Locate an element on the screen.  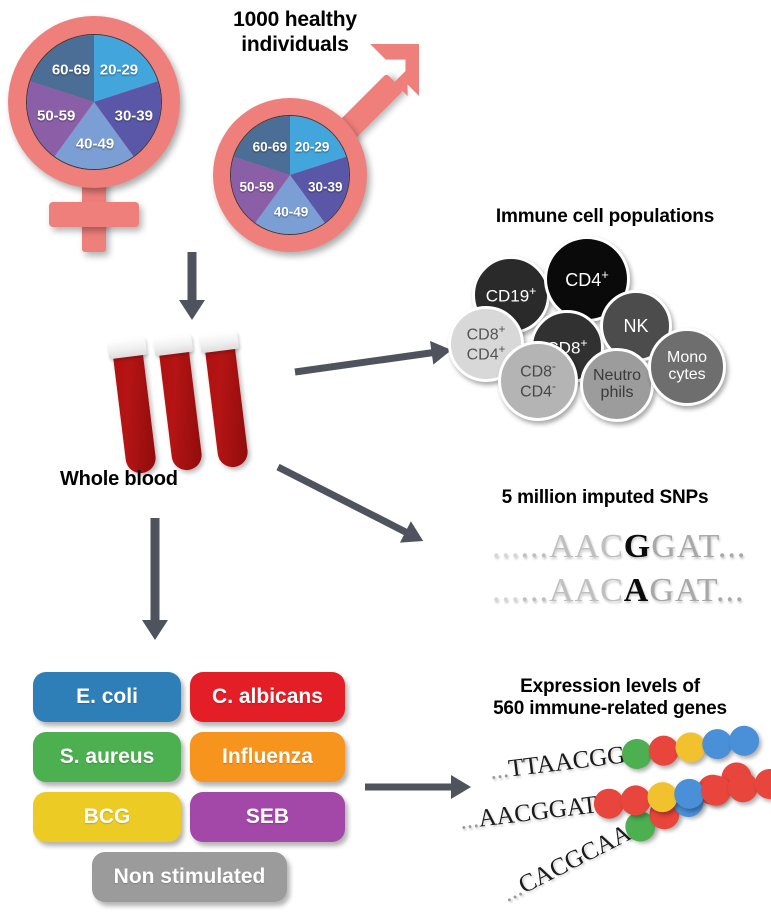
immune-cell-cd8-cd4: CD8- CD4- is located at coordinates (538, 381).